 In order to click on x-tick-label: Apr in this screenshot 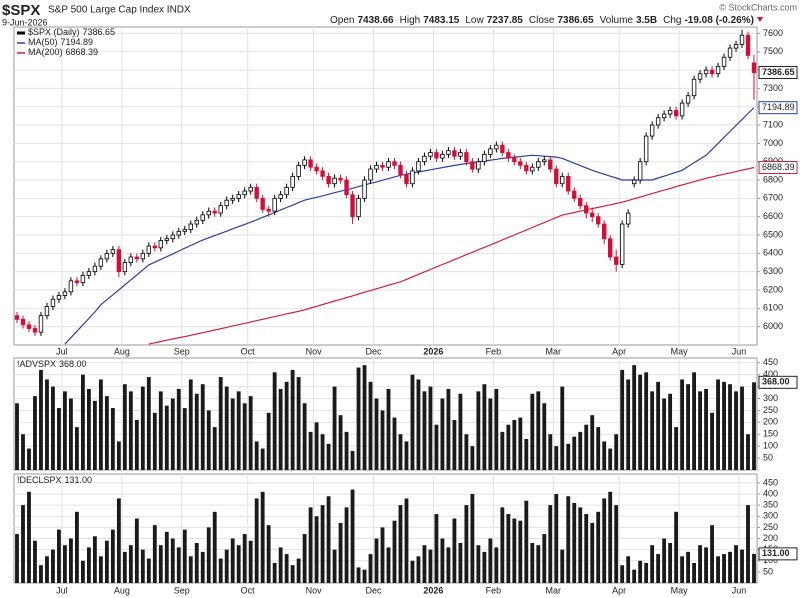, I will do `click(619, 351)`.